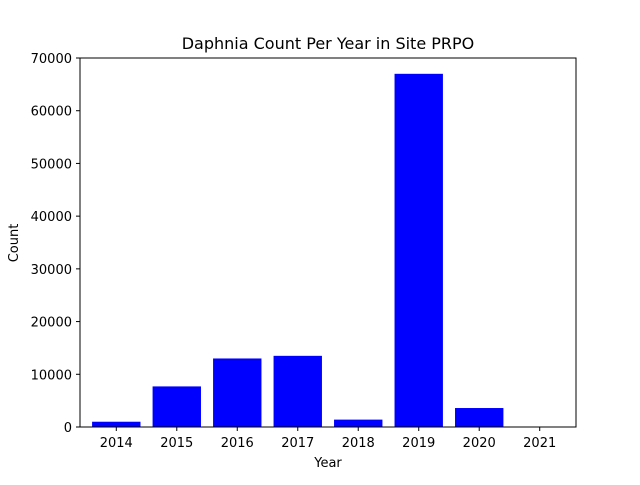 The height and width of the screenshot is (485, 640). What do you see at coordinates (51, 217) in the screenshot?
I see `y-tick-label: 40000` at bounding box center [51, 217].